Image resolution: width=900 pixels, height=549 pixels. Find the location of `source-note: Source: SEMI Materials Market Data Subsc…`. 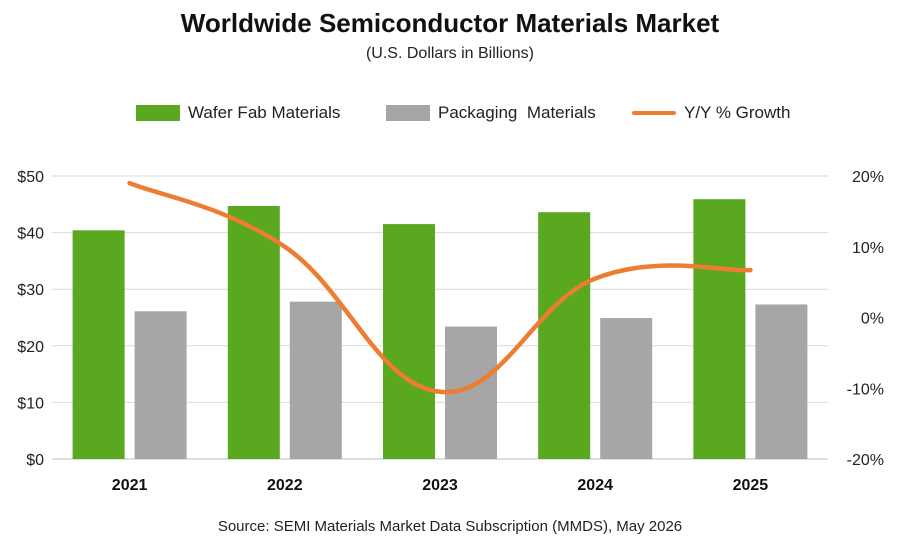

source-note: Source: SEMI Materials Market Data Subsc… is located at coordinates (450, 526).